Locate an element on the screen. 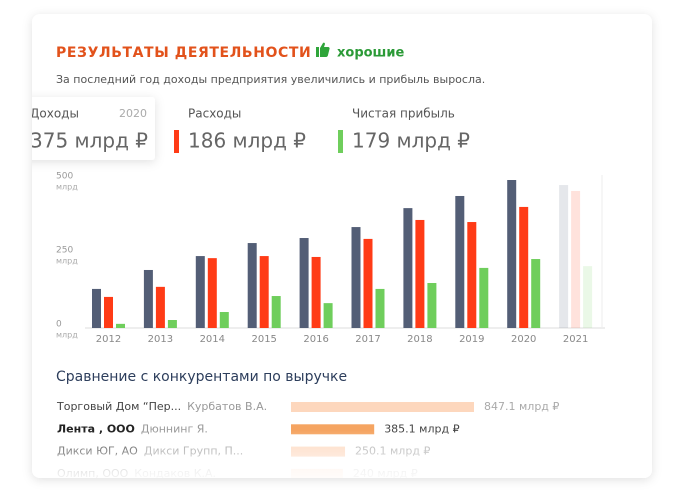  stat-value: 186 млрд ₽ is located at coordinates (247, 141).